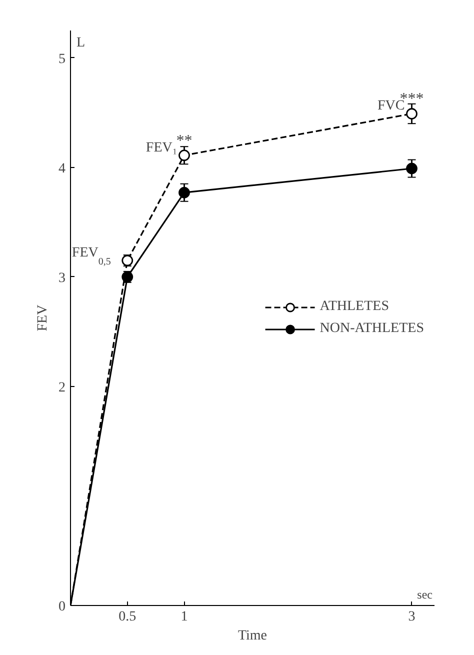 The height and width of the screenshot is (655, 474). Describe the element at coordinates (81, 43) in the screenshot. I see `annotation: L` at that location.